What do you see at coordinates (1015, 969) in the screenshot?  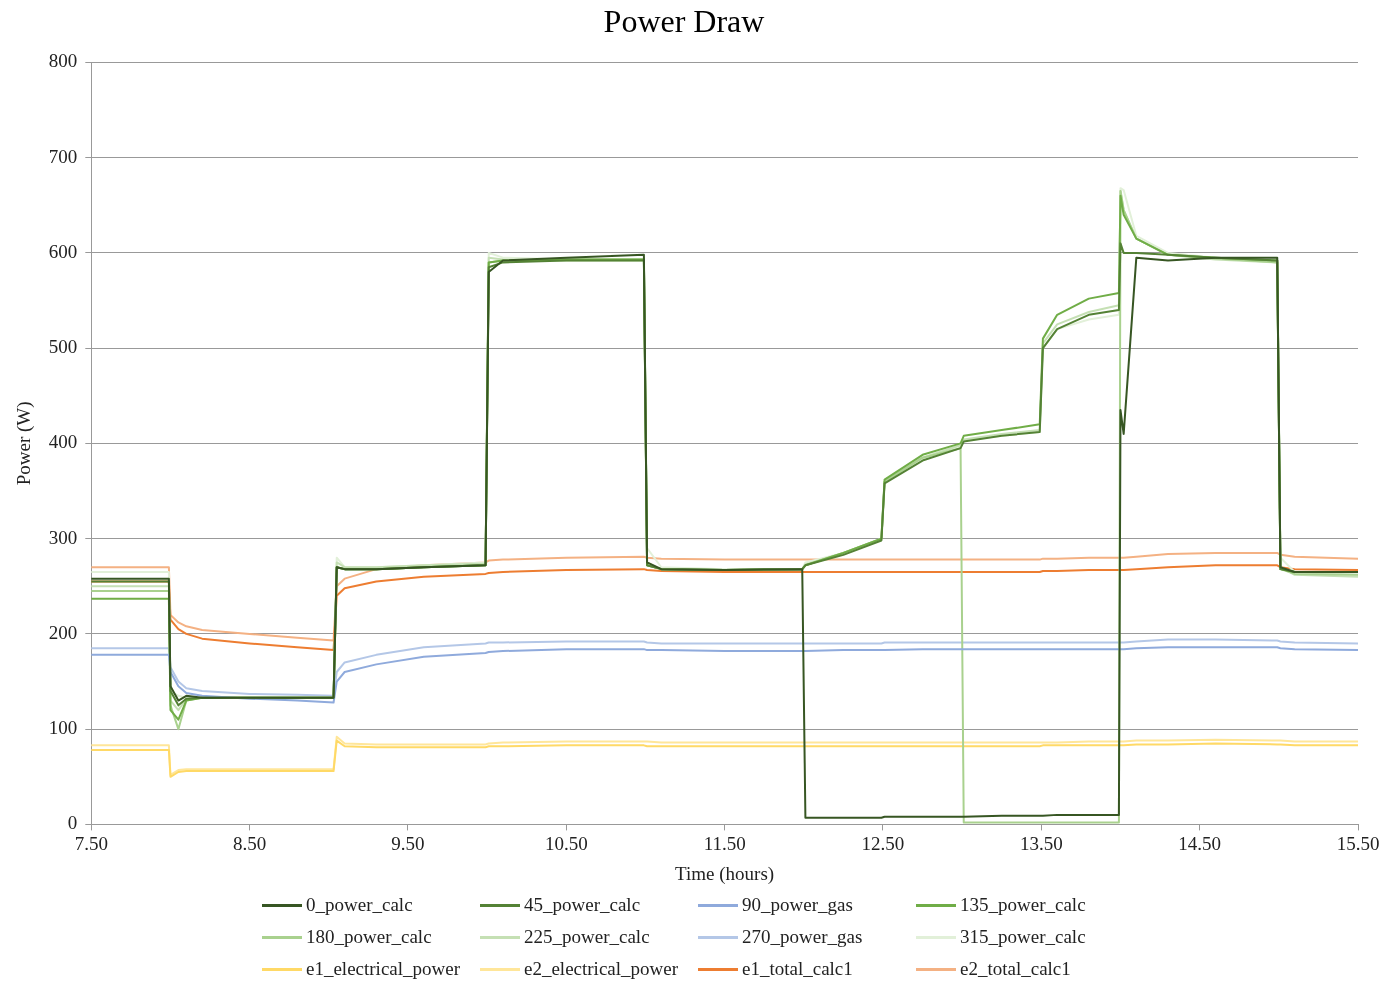 I see `legend-label: e2_total_calc1` at bounding box center [1015, 969].